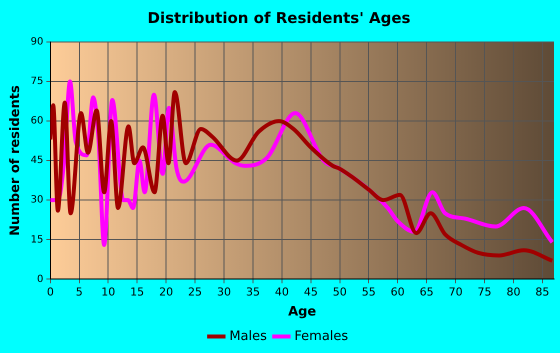 The image size is (560, 353). I want to click on x-tick-label: 55, so click(369, 292).